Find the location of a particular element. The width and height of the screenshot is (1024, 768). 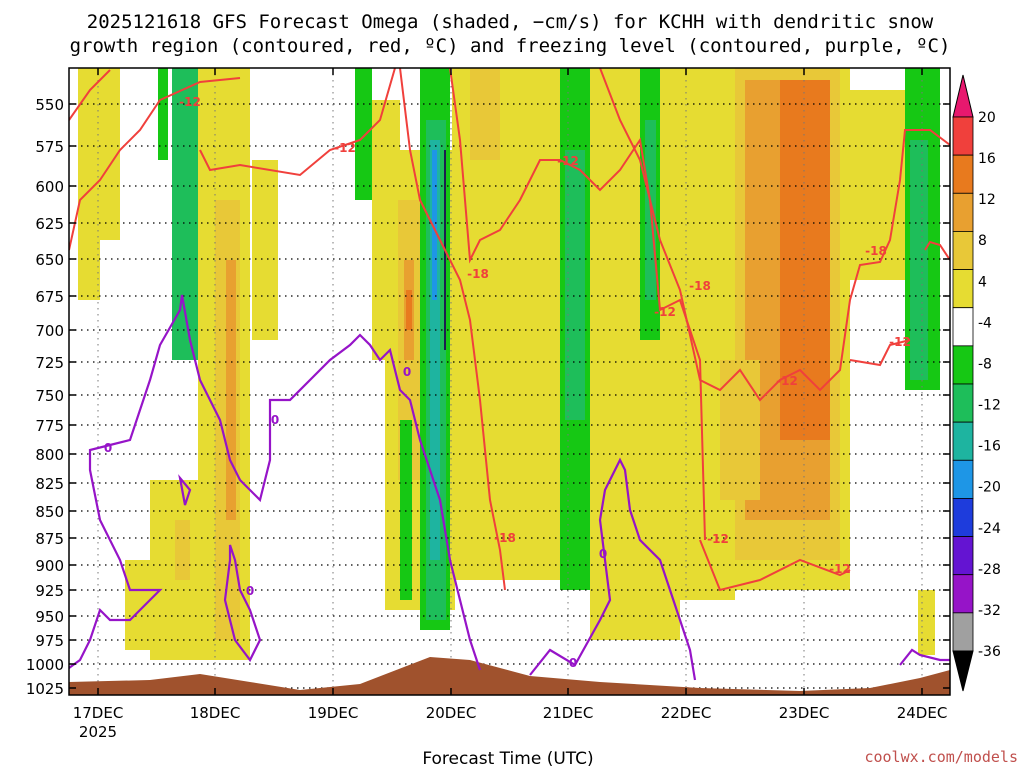

y-tick-label-6: 700 is located at coordinates (49, 331).